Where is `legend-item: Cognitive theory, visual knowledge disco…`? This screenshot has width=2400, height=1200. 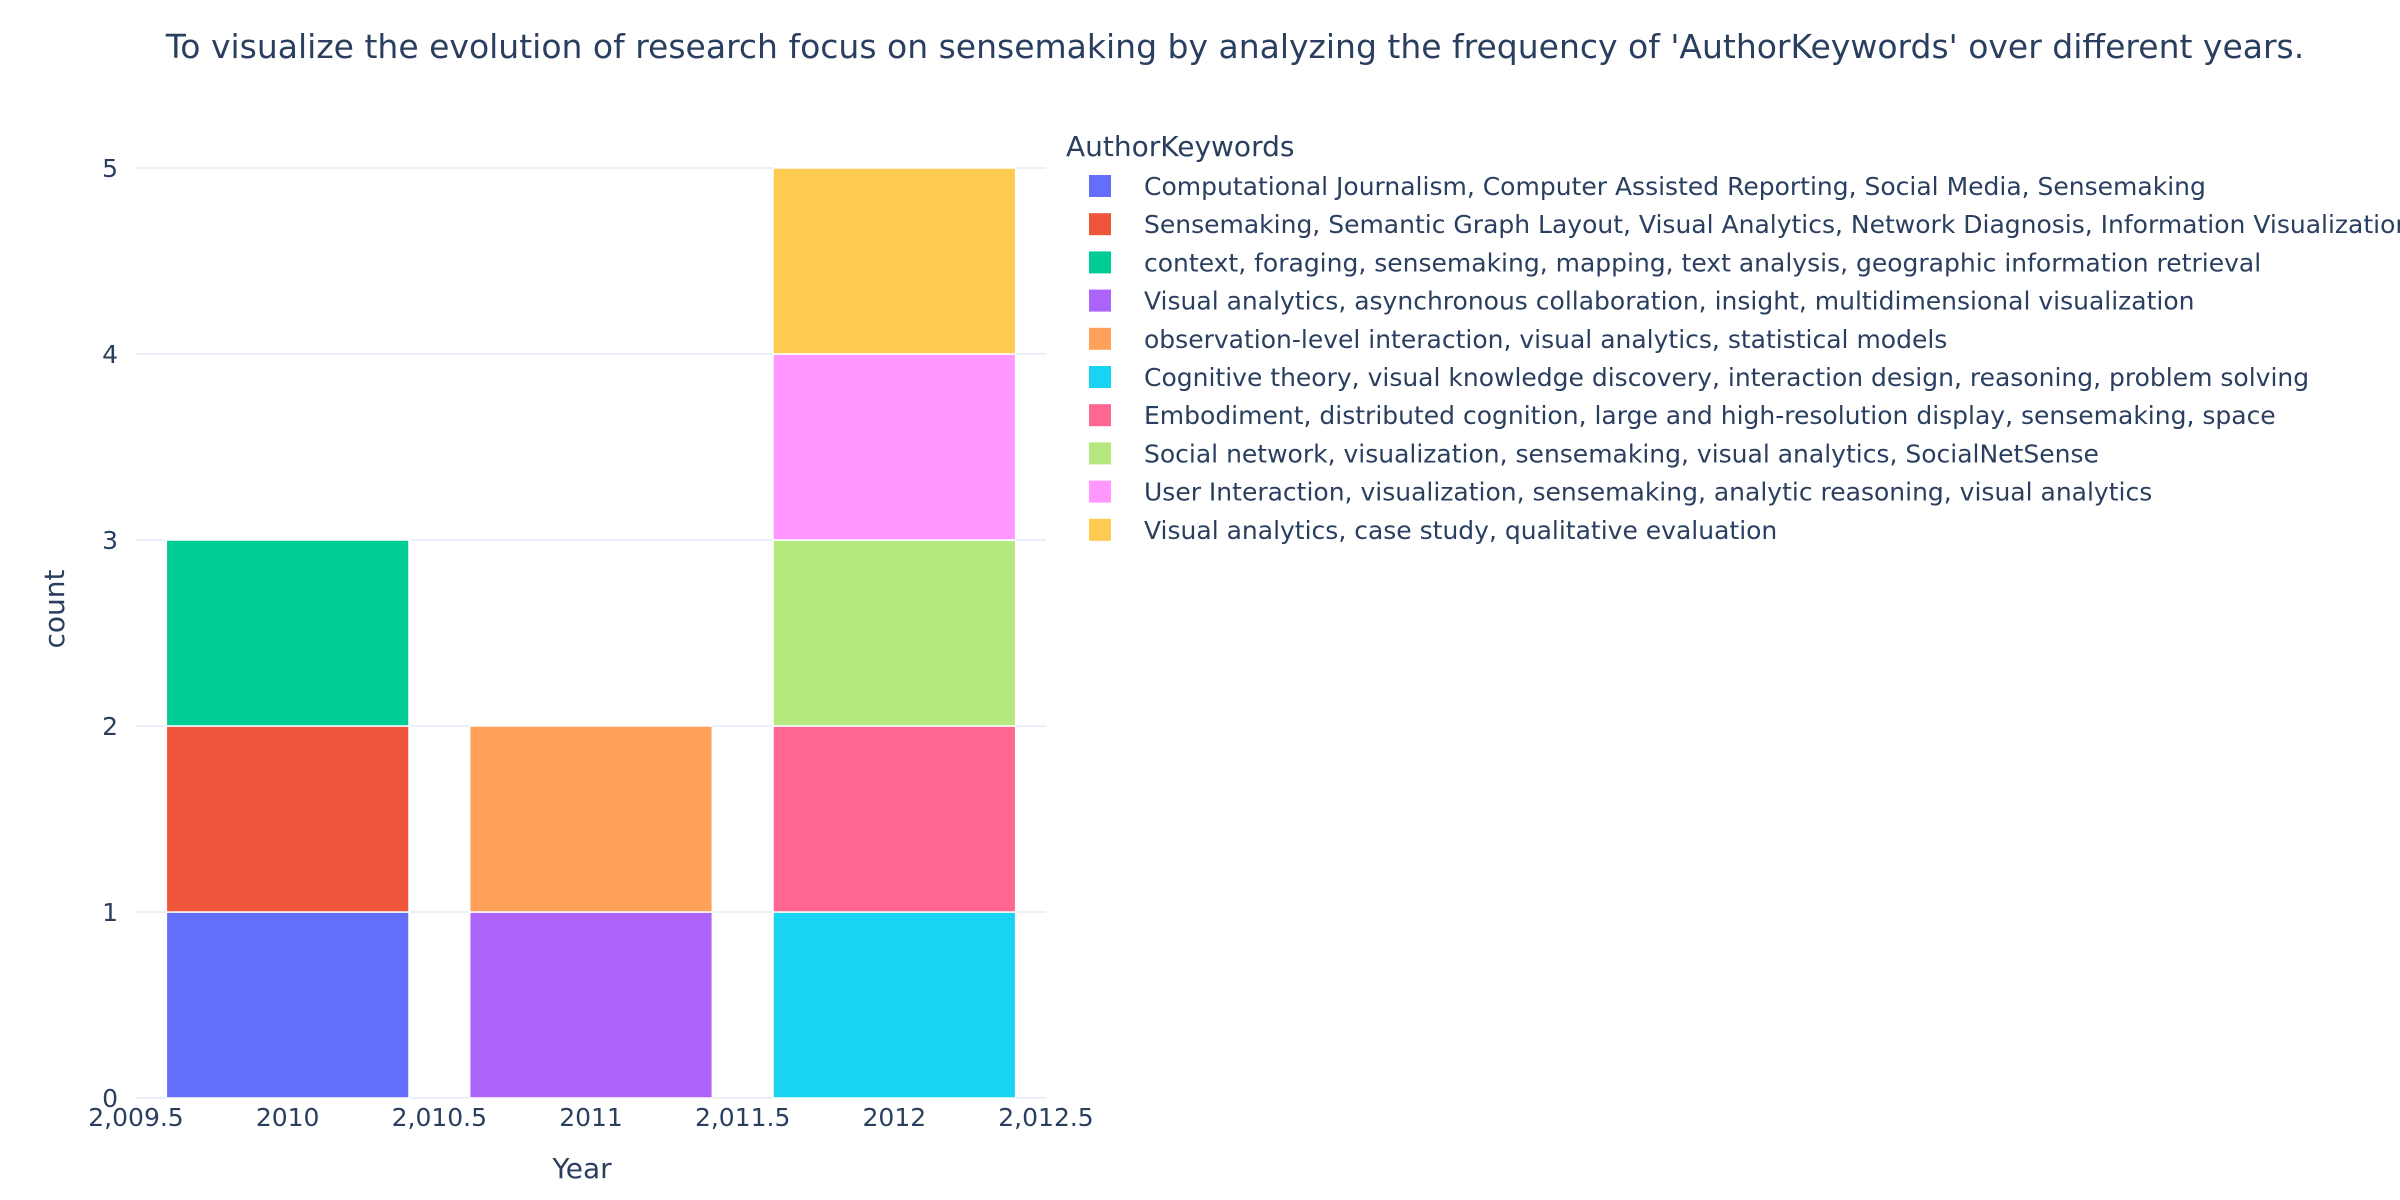 legend-item: Cognitive theory, visual knowledge disco… is located at coordinates (1699, 377).